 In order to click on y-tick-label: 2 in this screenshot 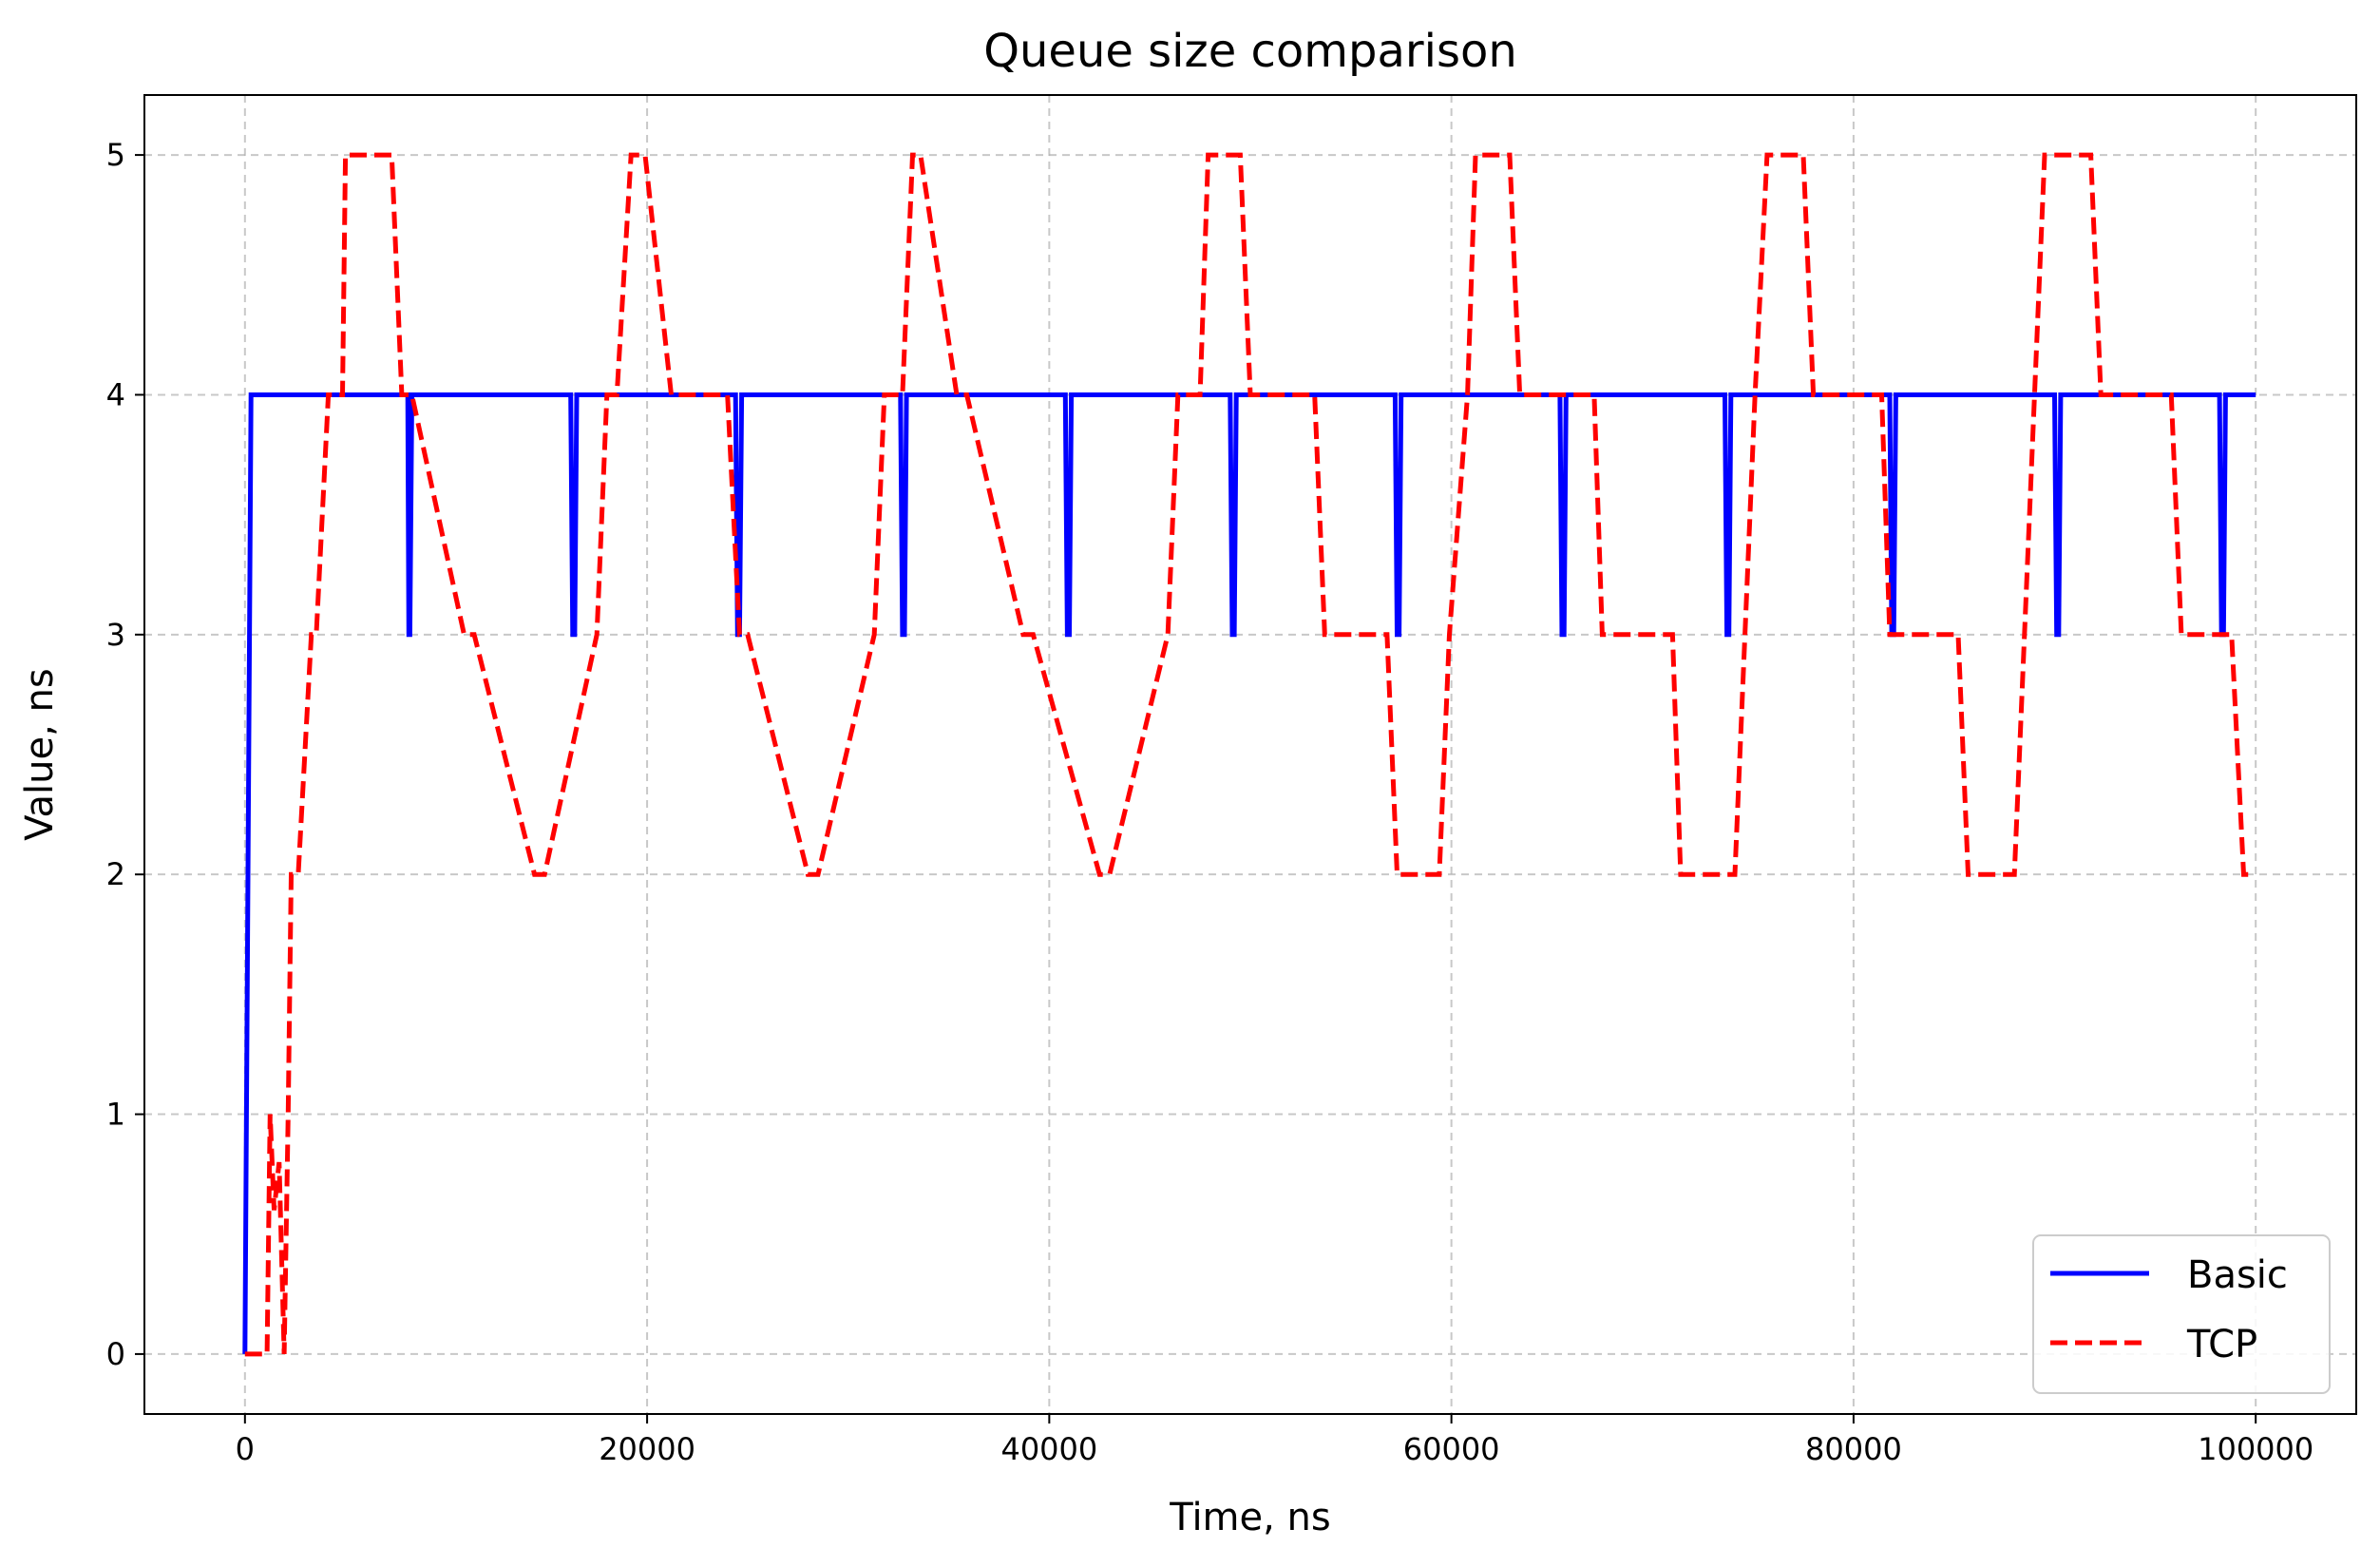, I will do `click(116, 874)`.